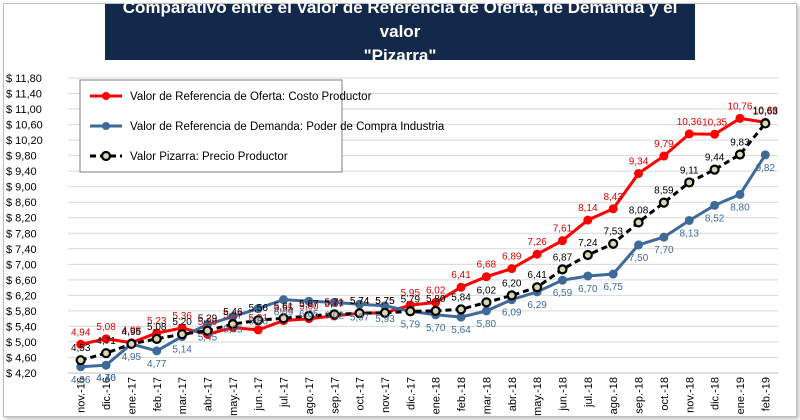 Image resolution: width=800 pixels, height=420 pixels. Describe the element at coordinates (462, 394) in the screenshot. I see `x-tick-label: feb.-18` at that location.